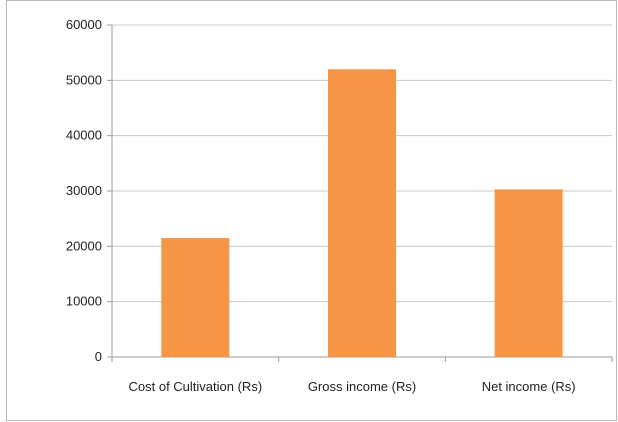 The image size is (618, 422). Describe the element at coordinates (84, 135) in the screenshot. I see `y-tick-label: 40000` at that location.